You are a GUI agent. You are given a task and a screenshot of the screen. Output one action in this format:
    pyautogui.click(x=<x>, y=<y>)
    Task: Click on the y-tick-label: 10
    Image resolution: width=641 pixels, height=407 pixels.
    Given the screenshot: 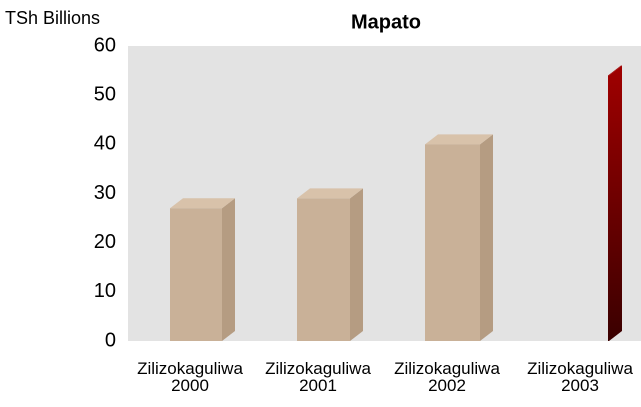 What is the action you would take?
    pyautogui.click(x=105, y=291)
    